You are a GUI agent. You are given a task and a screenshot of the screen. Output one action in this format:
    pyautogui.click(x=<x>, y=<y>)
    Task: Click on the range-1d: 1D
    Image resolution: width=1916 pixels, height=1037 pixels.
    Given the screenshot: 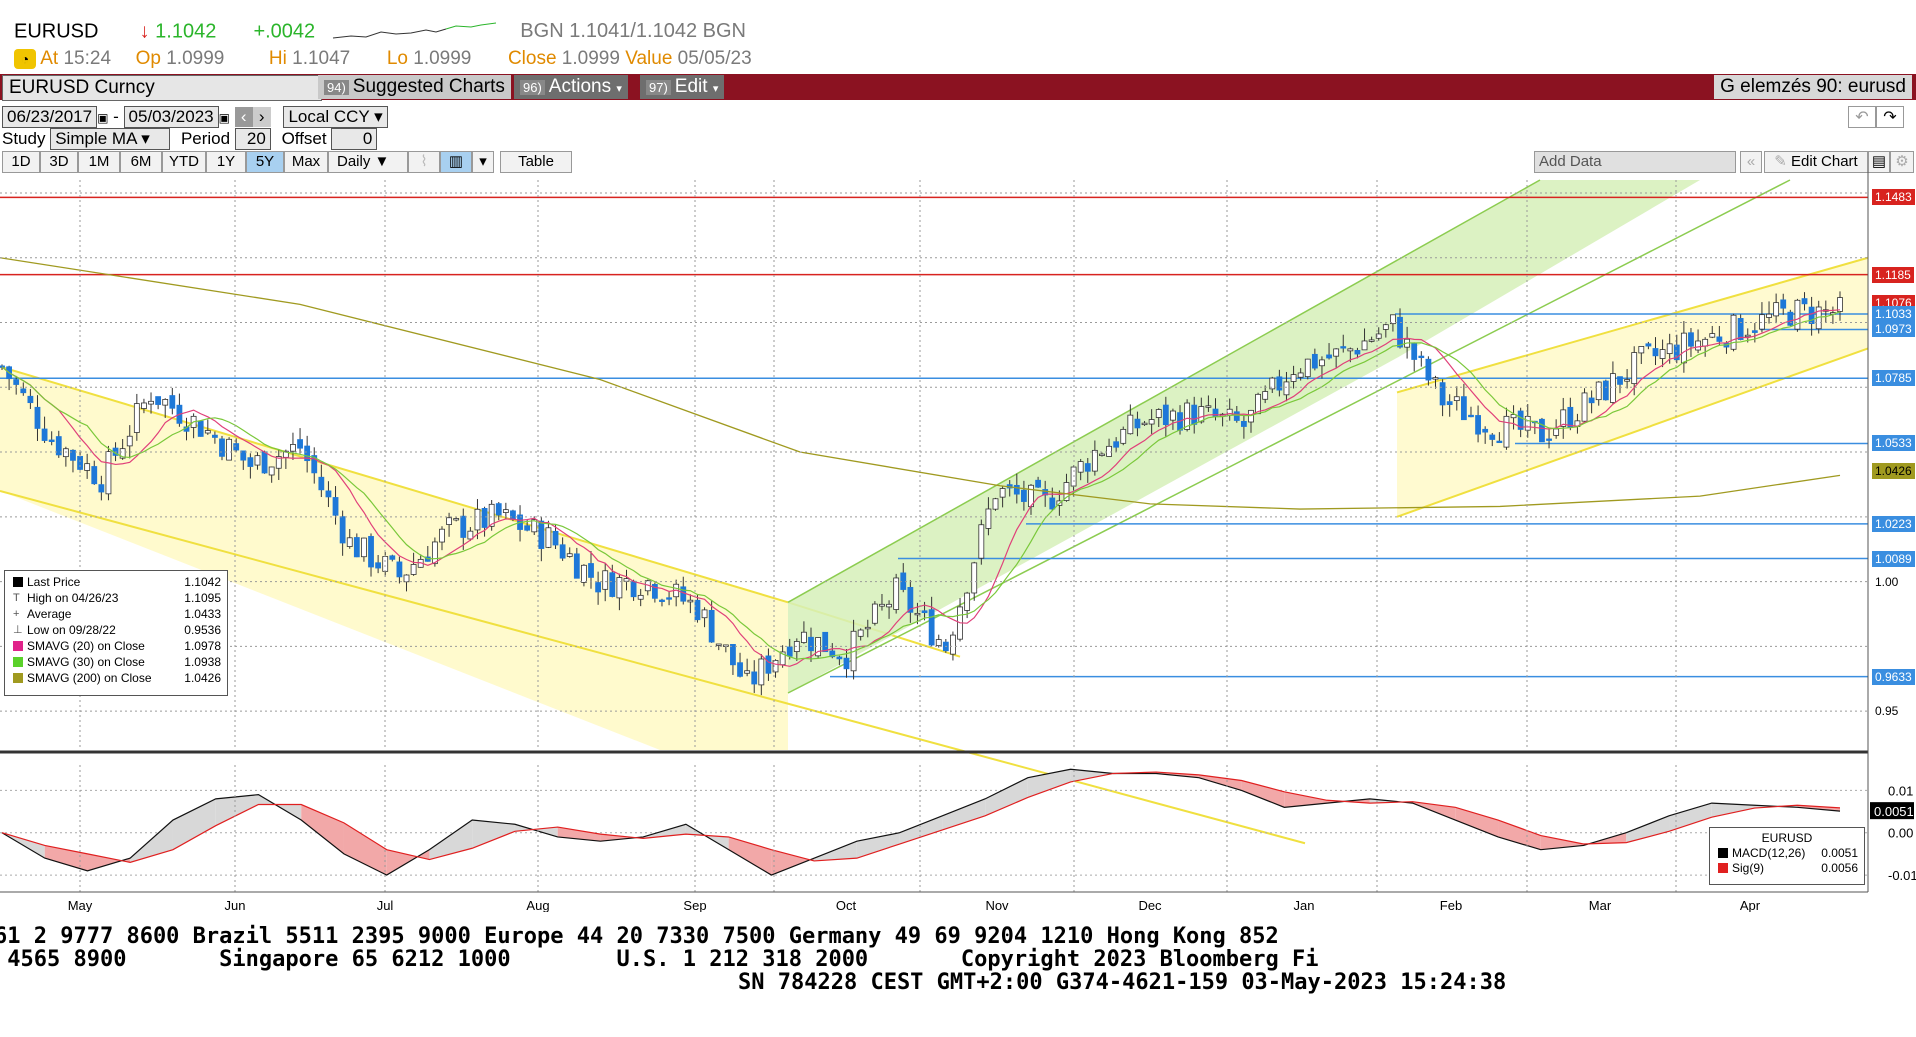 What is the action you would take?
    pyautogui.click(x=21, y=162)
    